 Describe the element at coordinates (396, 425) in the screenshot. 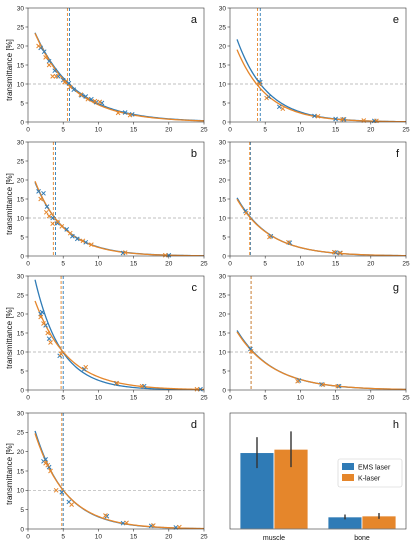

I see `panel-letter: h` at that location.